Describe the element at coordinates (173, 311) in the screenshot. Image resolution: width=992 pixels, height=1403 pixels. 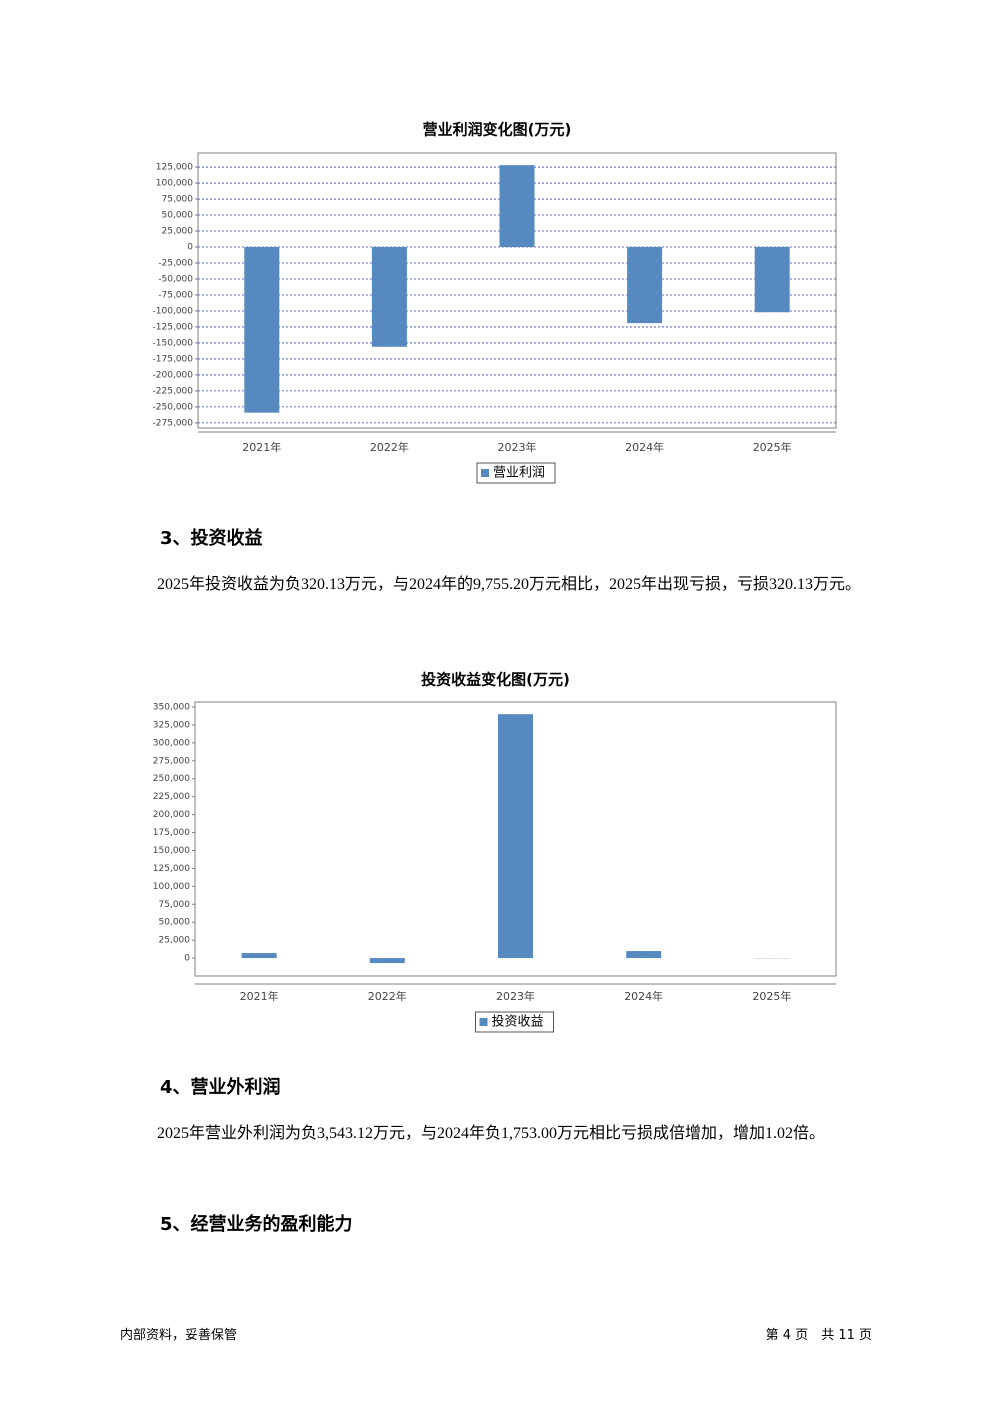
I see `y-tick-label: -100,000` at that location.